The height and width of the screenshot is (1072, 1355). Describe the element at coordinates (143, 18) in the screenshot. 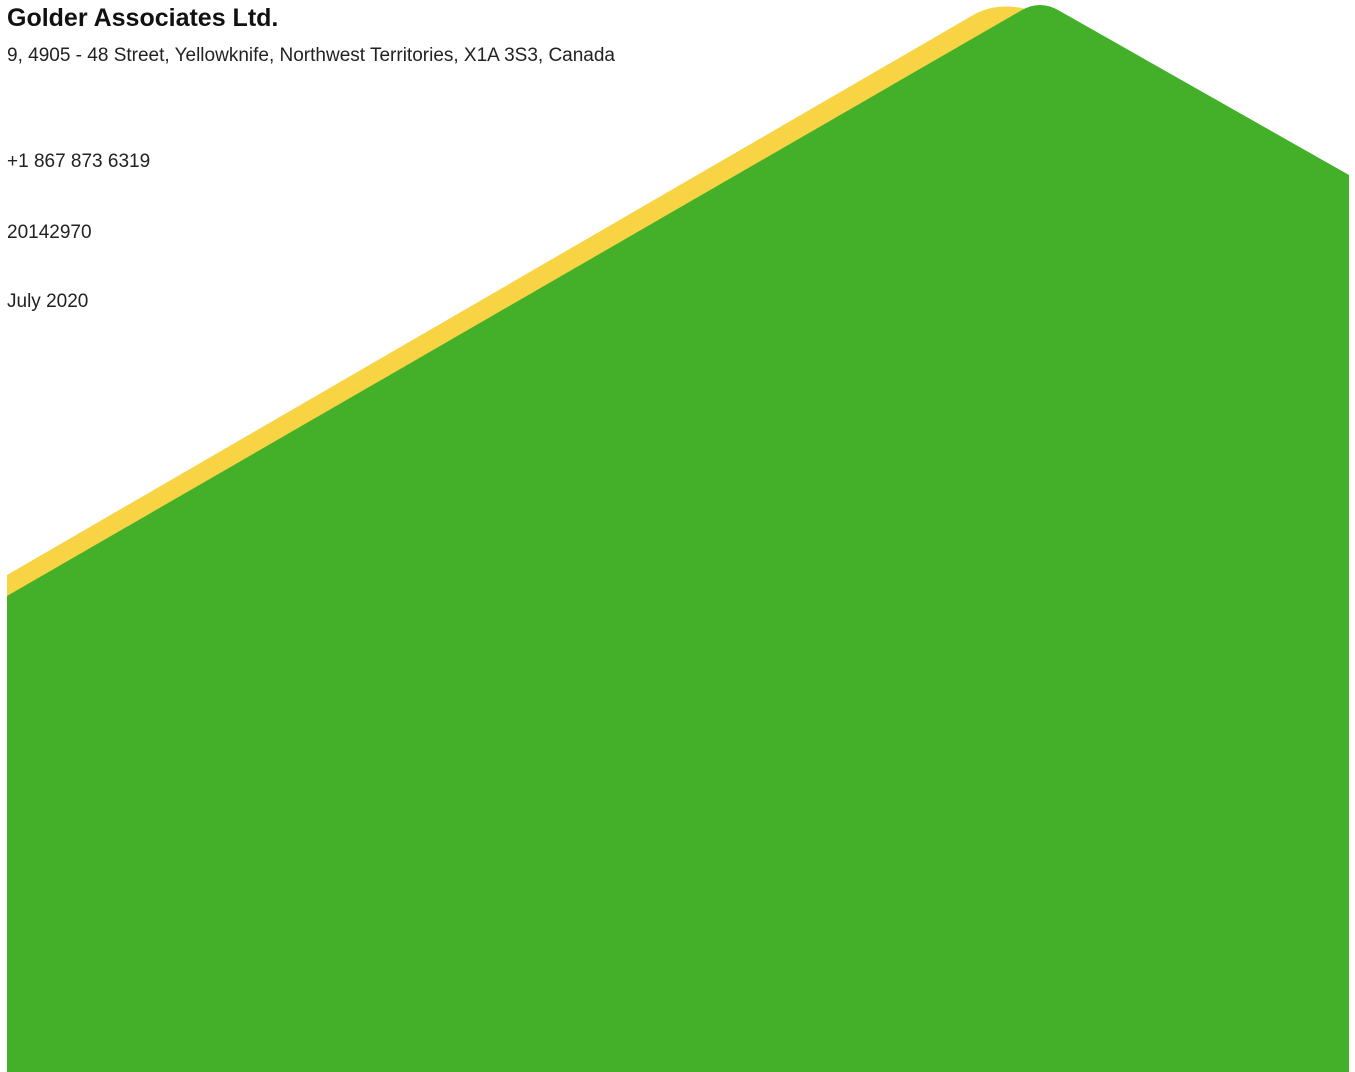

I see `company-name: Golder Associates Ltd.` at that location.